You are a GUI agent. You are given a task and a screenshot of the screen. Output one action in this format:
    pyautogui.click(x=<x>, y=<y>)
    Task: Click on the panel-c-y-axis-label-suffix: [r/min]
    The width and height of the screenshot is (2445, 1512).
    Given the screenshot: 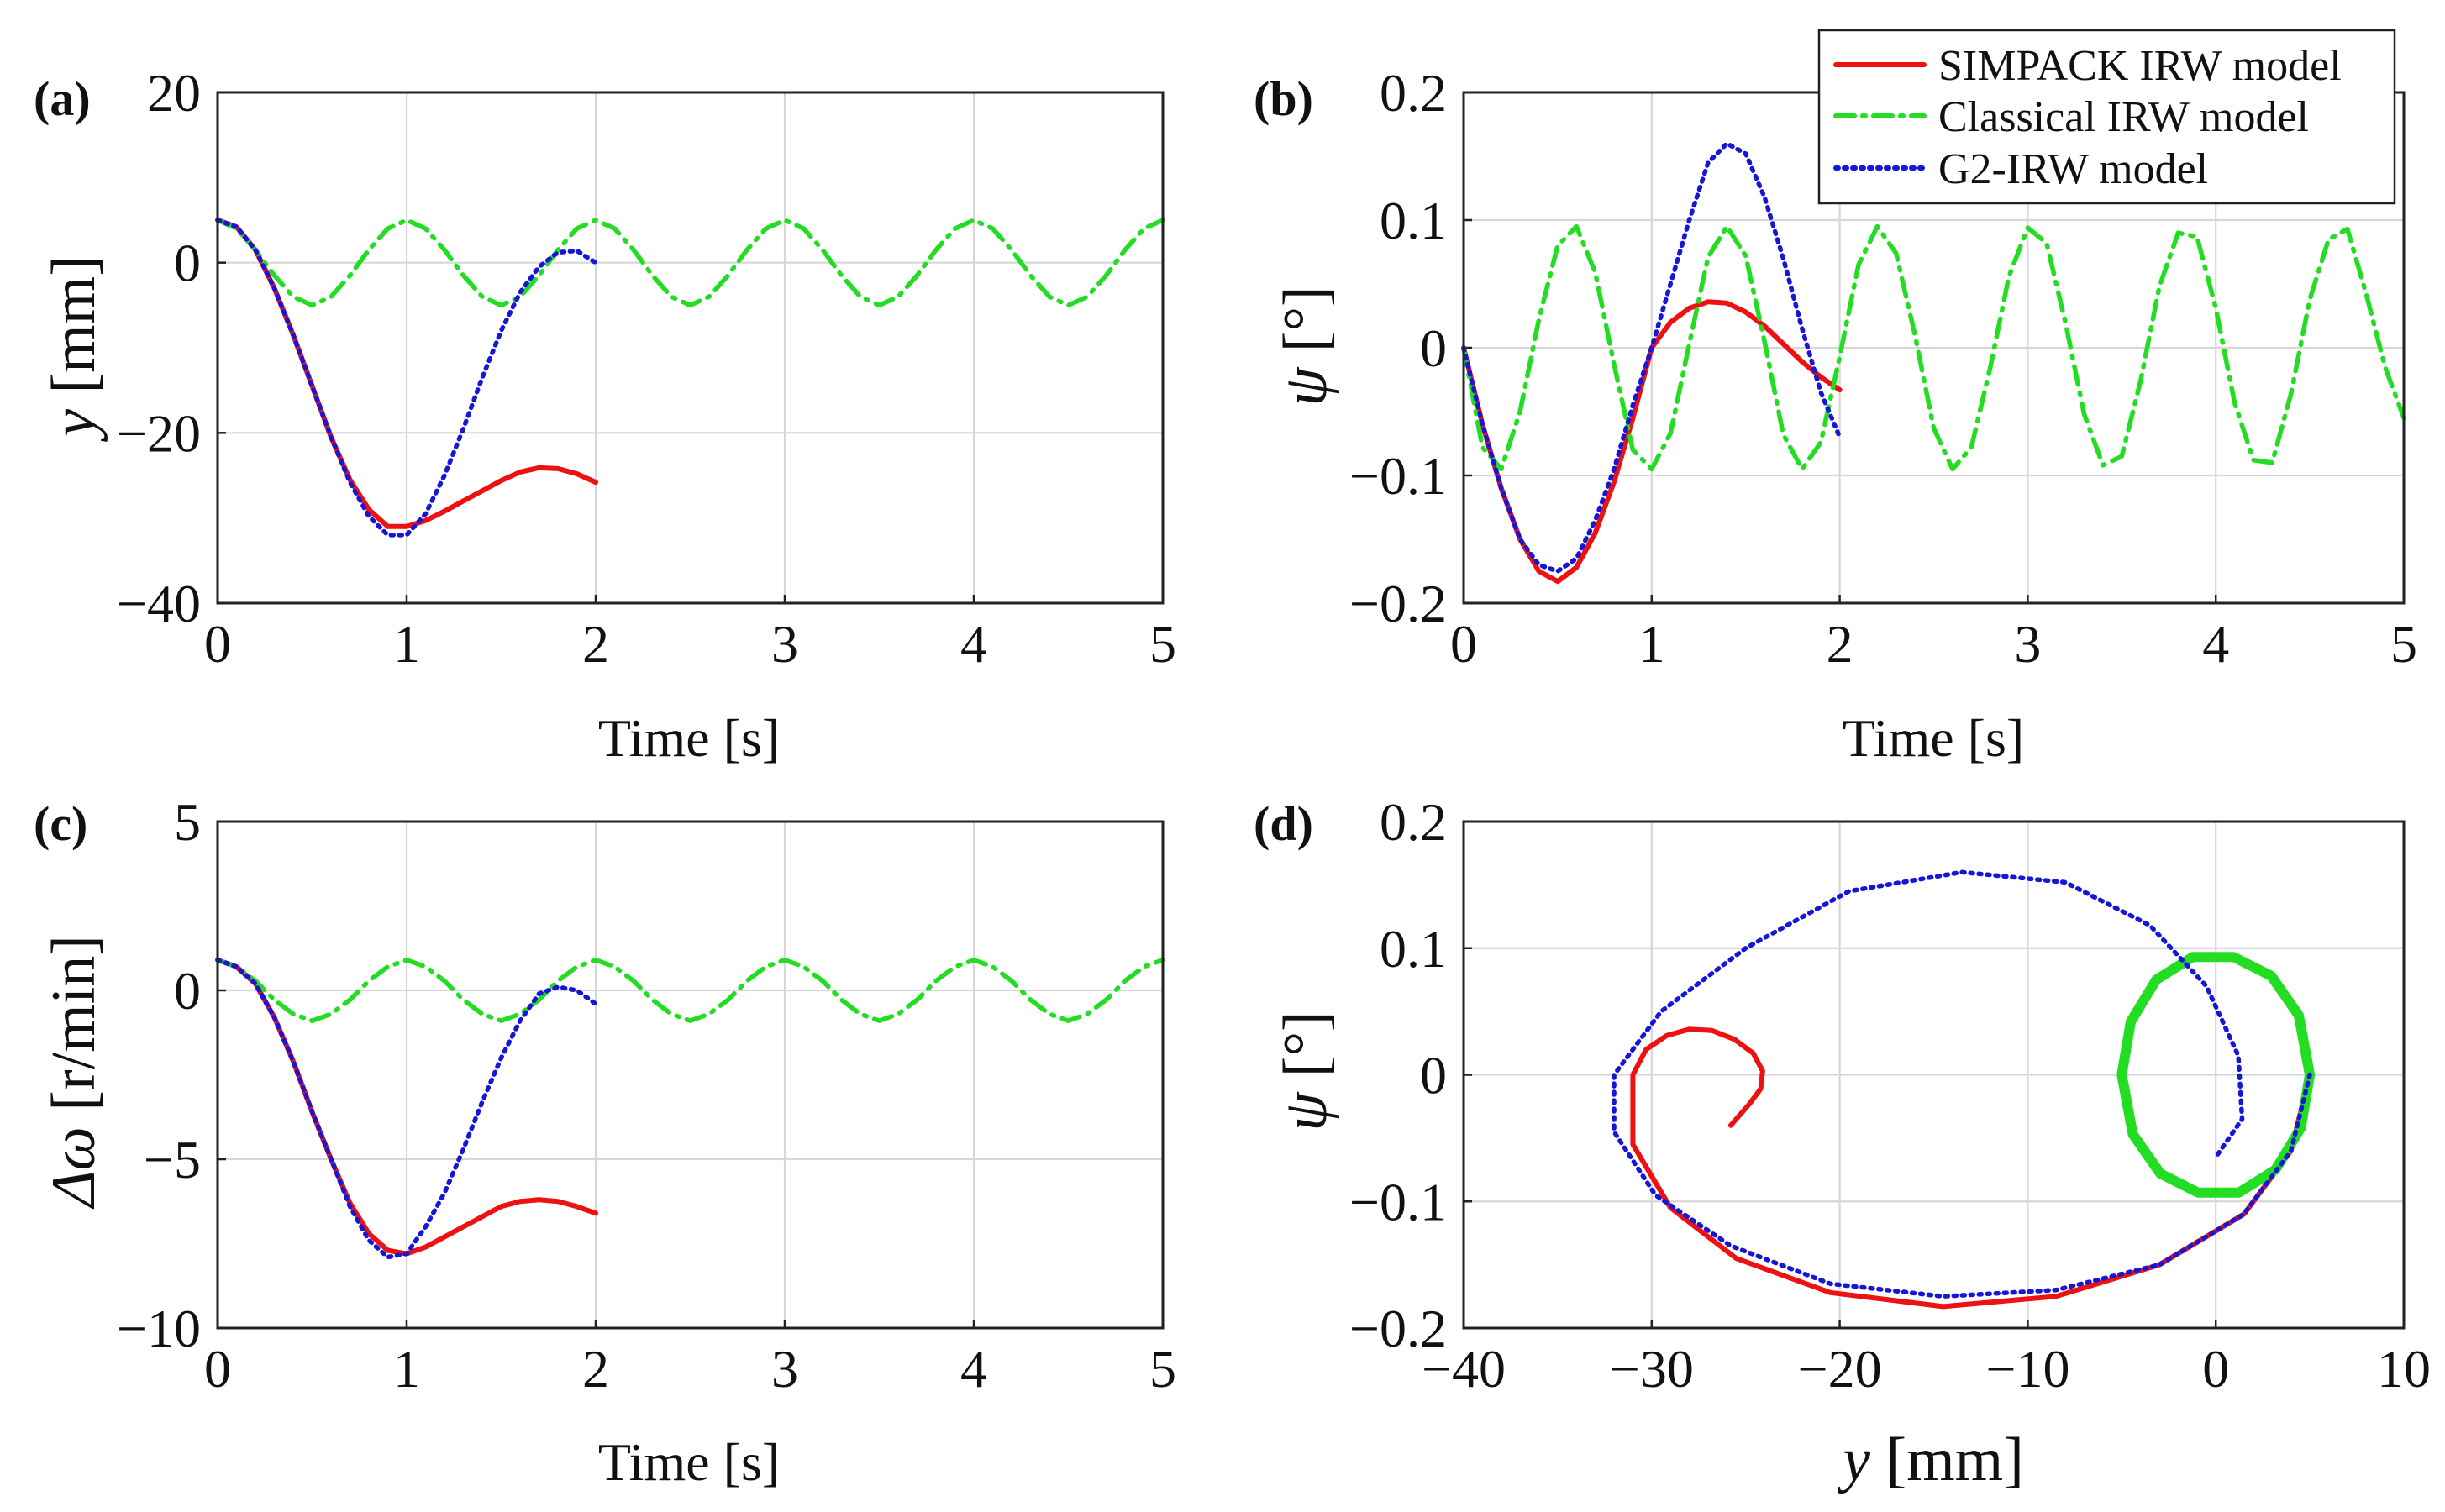 What is the action you would take?
    pyautogui.click(x=73, y=1030)
    